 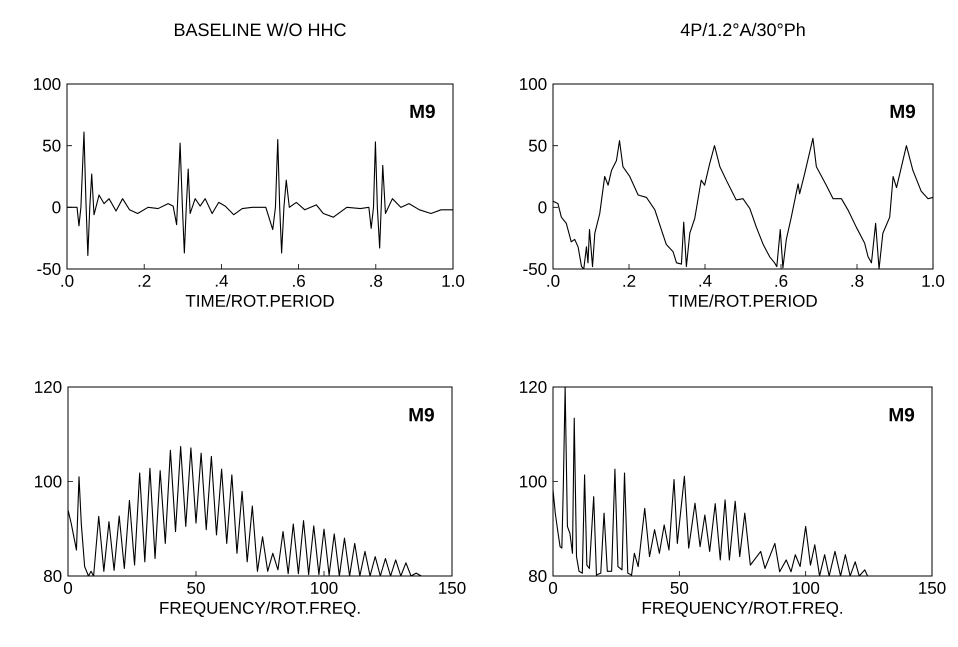 I want to click on chart-title: BASELINE W/O HHC, so click(x=260, y=29).